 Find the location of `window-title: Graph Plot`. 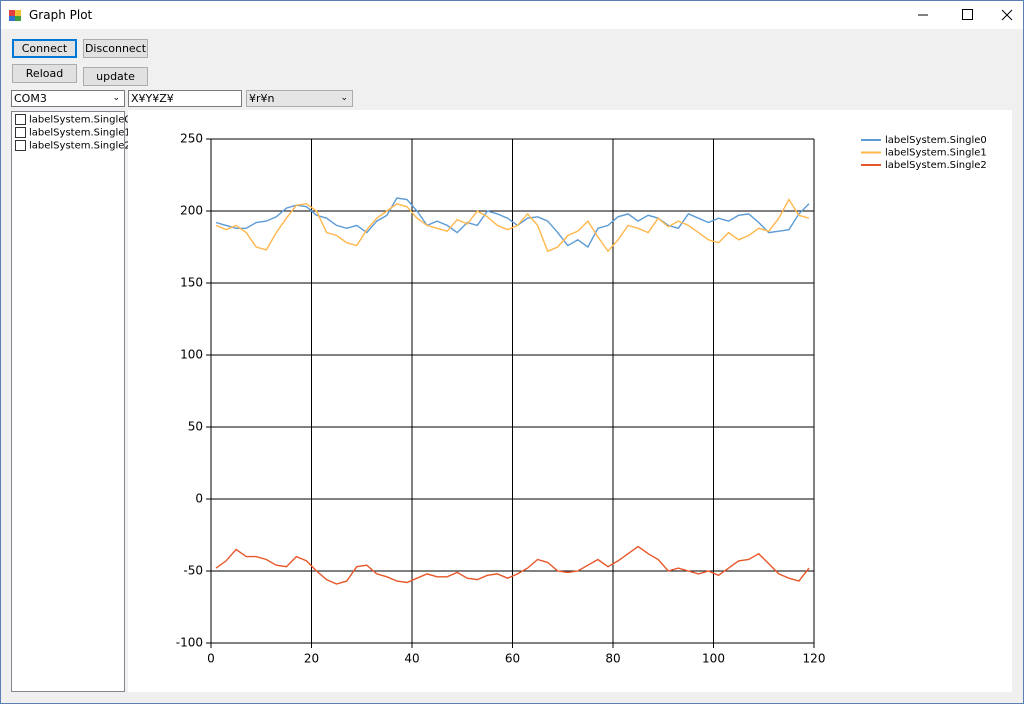

window-title: Graph Plot is located at coordinates (61, 15).